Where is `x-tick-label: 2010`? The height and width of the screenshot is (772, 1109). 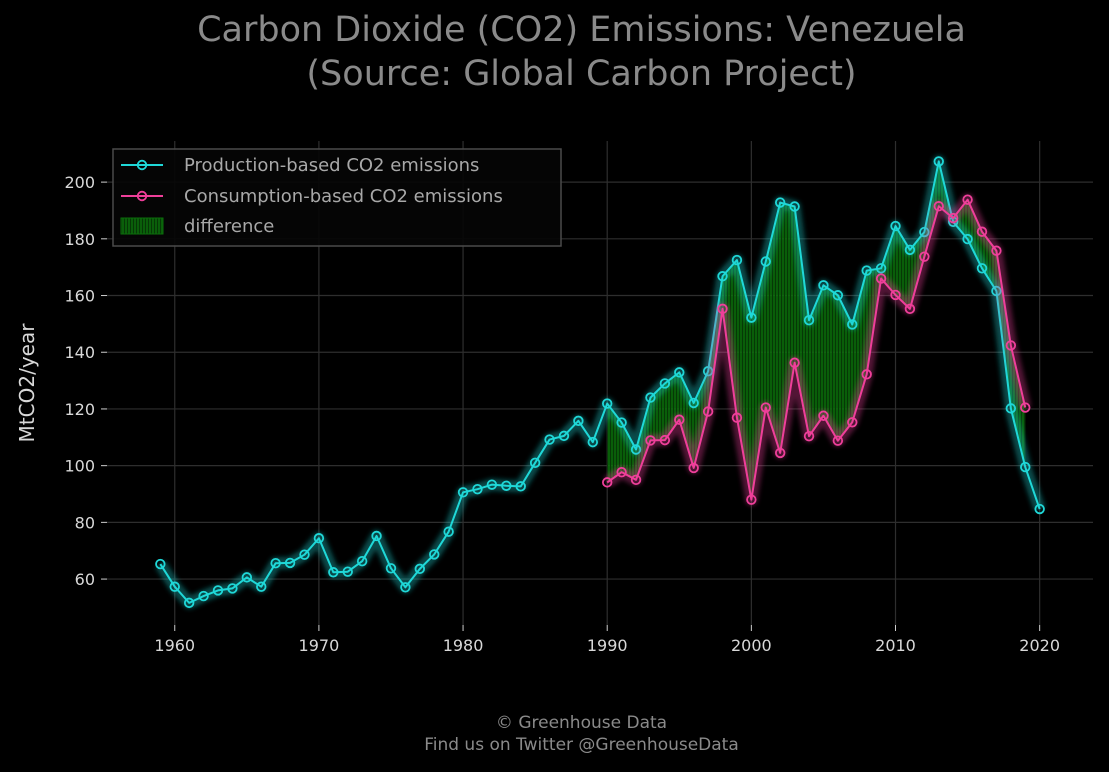 x-tick-label: 2010 is located at coordinates (895, 645).